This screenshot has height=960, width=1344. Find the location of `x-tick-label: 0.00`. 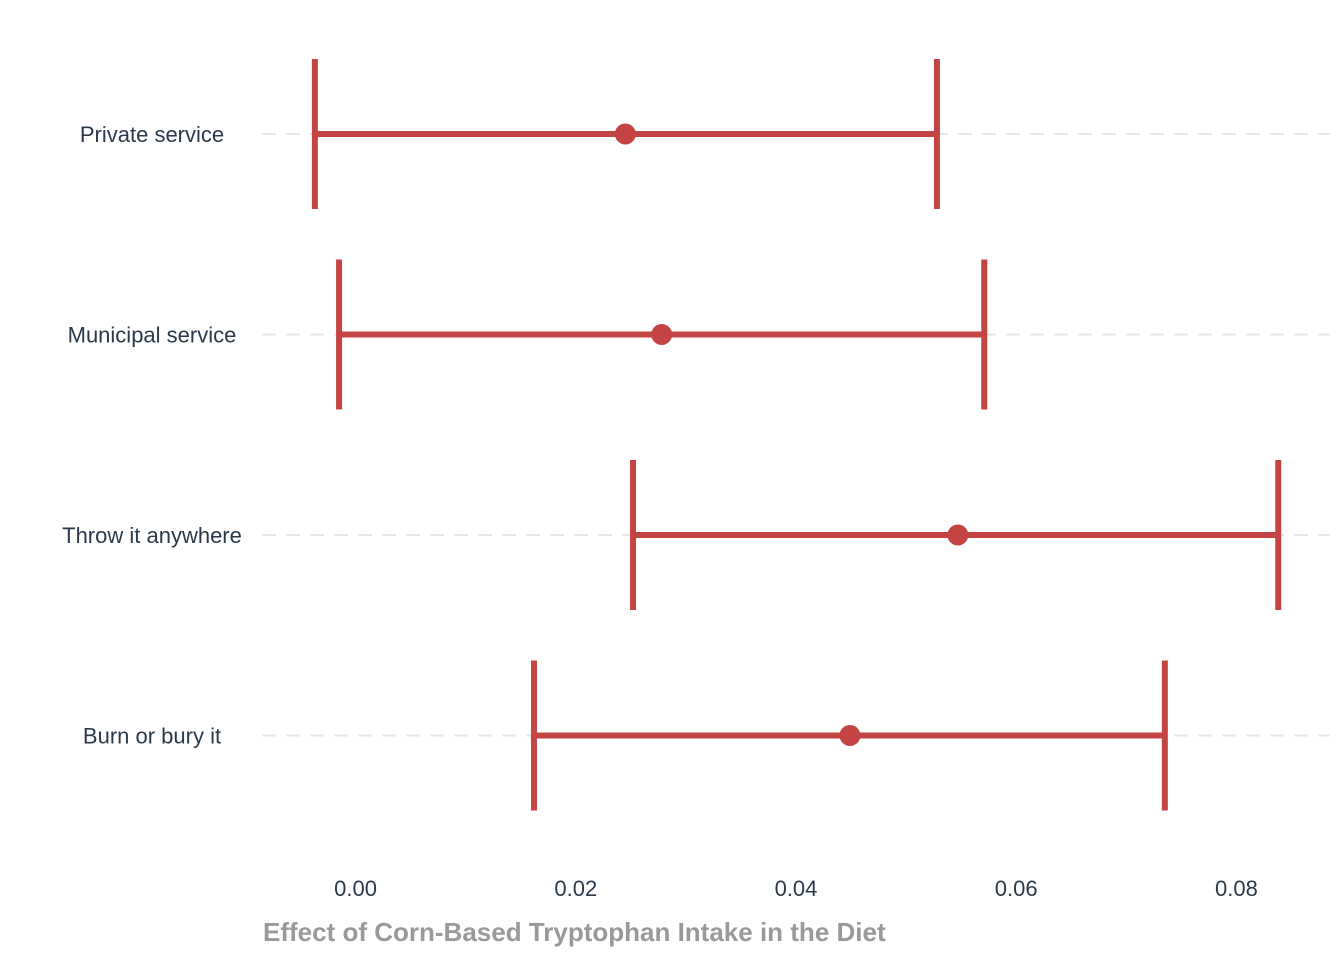

x-tick-label: 0.00 is located at coordinates (355, 888).